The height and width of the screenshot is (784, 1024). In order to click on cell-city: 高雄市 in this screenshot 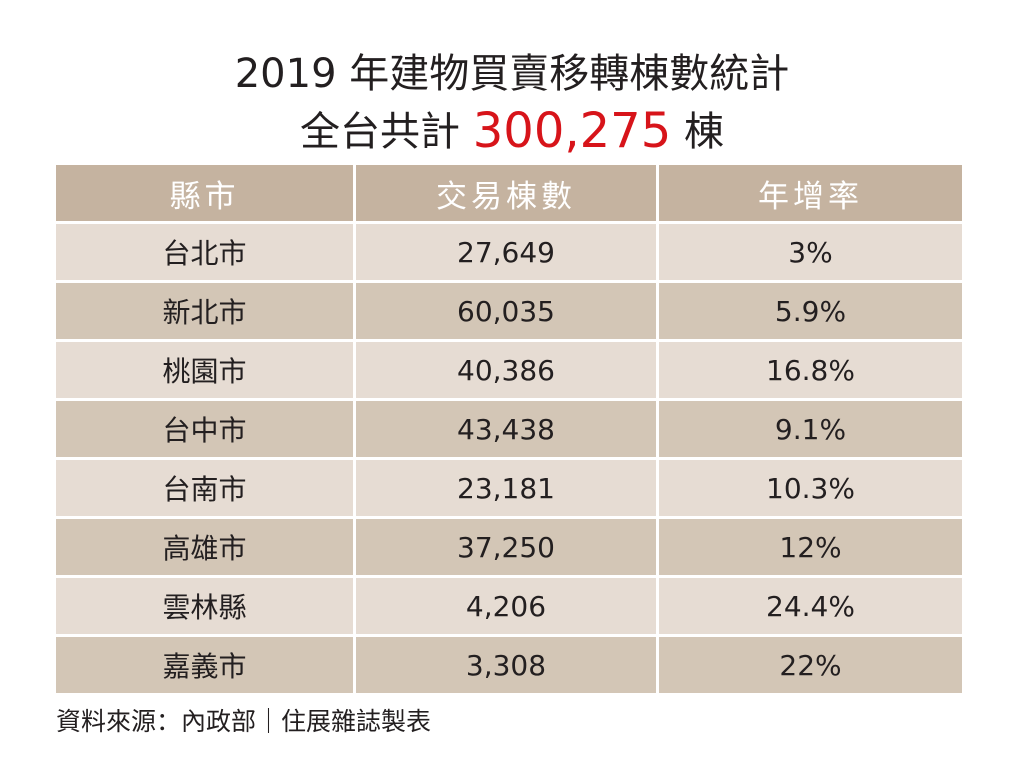, I will do `click(206, 548)`.